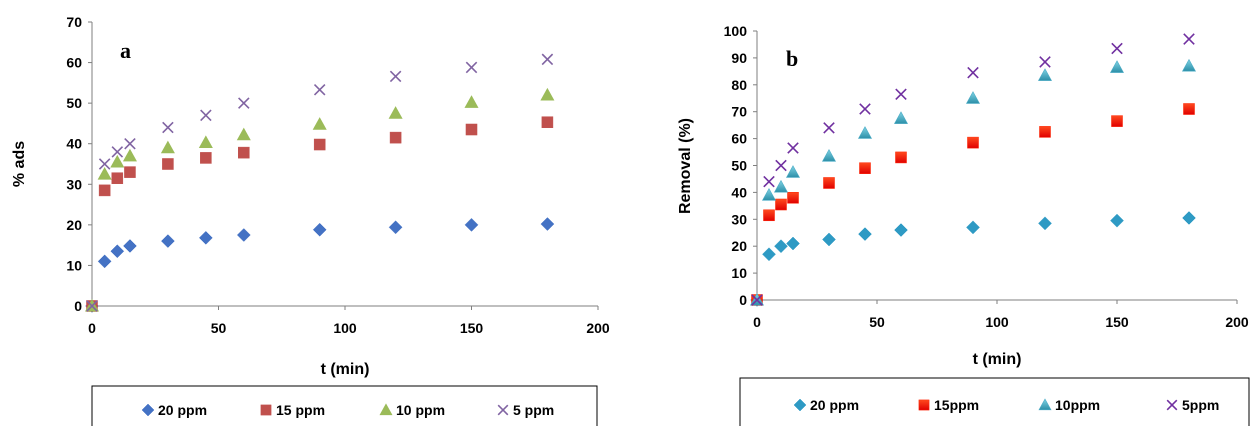 Image resolution: width=1257 pixels, height=426 pixels. I want to click on y-tick-label: 90, so click(739, 58).